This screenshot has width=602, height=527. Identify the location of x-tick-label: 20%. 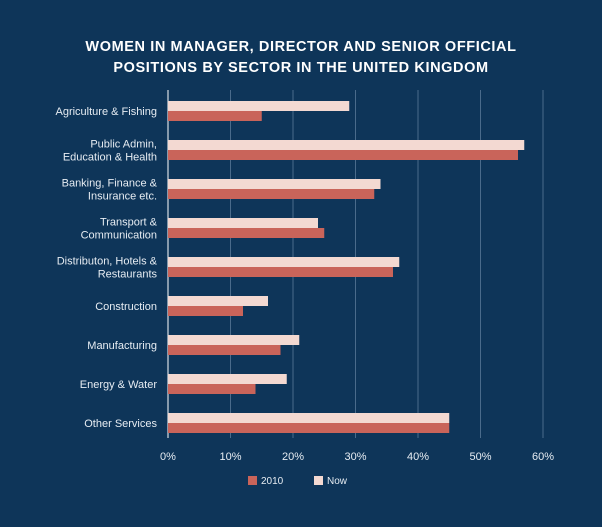
(293, 457).